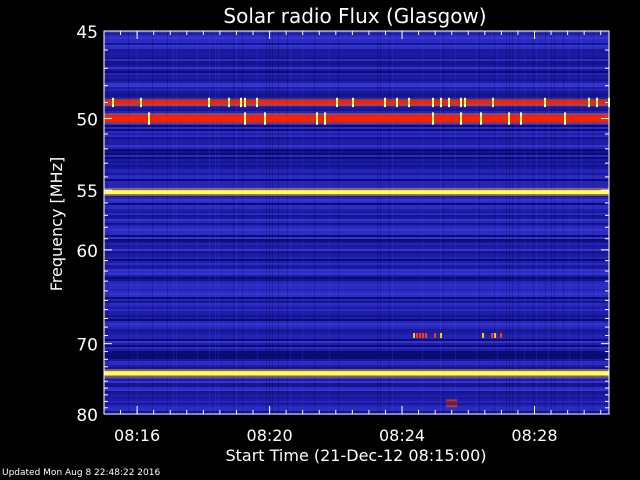 This screenshot has width=640, height=480. Describe the element at coordinates (56, 224) in the screenshot. I see `y-axis-label: Frequency [MHz]` at that location.